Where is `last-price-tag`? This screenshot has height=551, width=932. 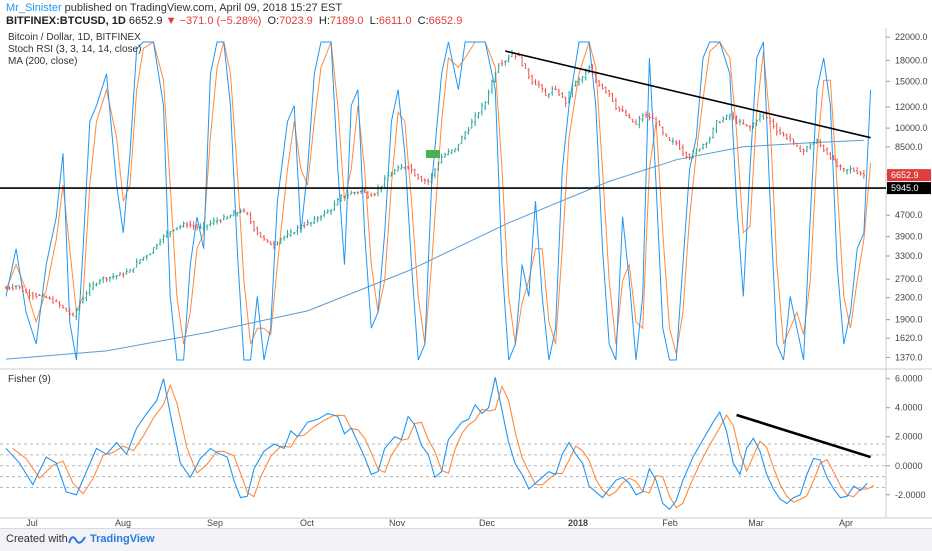 last-price-tag is located at coordinates (909, 175).